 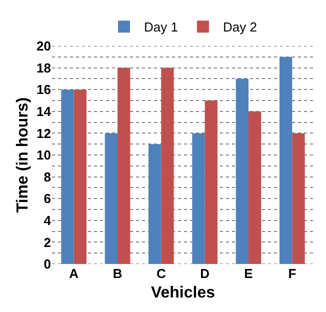 What do you see at coordinates (117, 273) in the screenshot?
I see `x-tick-label: B` at bounding box center [117, 273].